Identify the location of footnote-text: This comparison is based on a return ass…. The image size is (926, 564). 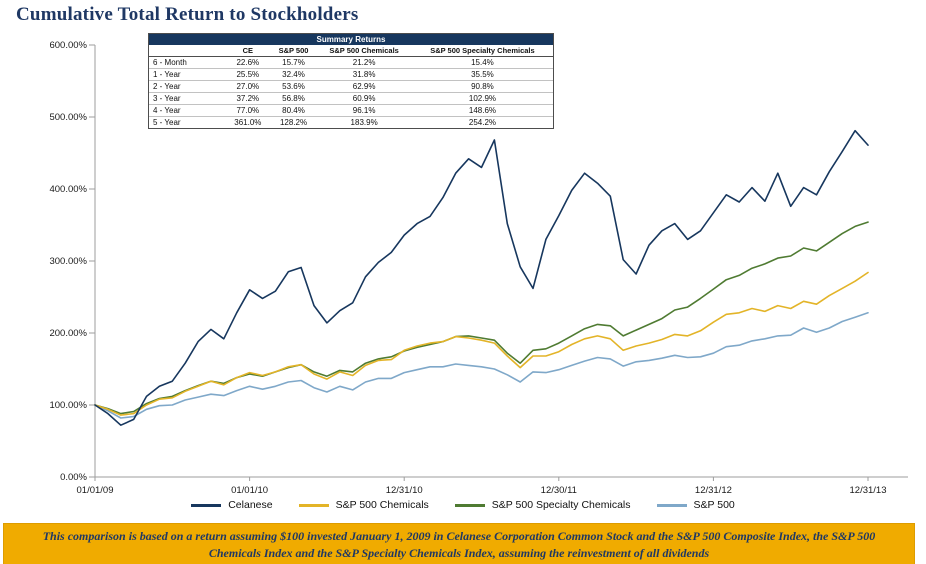
(459, 544).